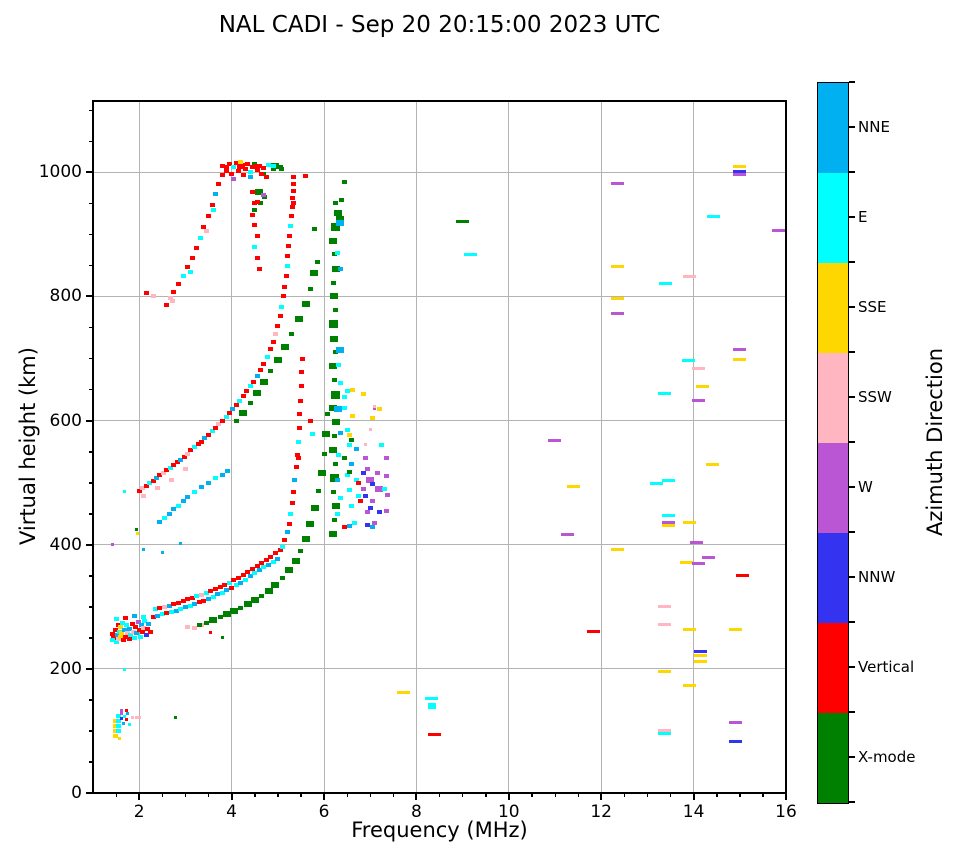 Image resolution: width=958 pixels, height=857 pixels. Describe the element at coordinates (833, 218) in the screenshot. I see `colorbar-segment-e` at that location.